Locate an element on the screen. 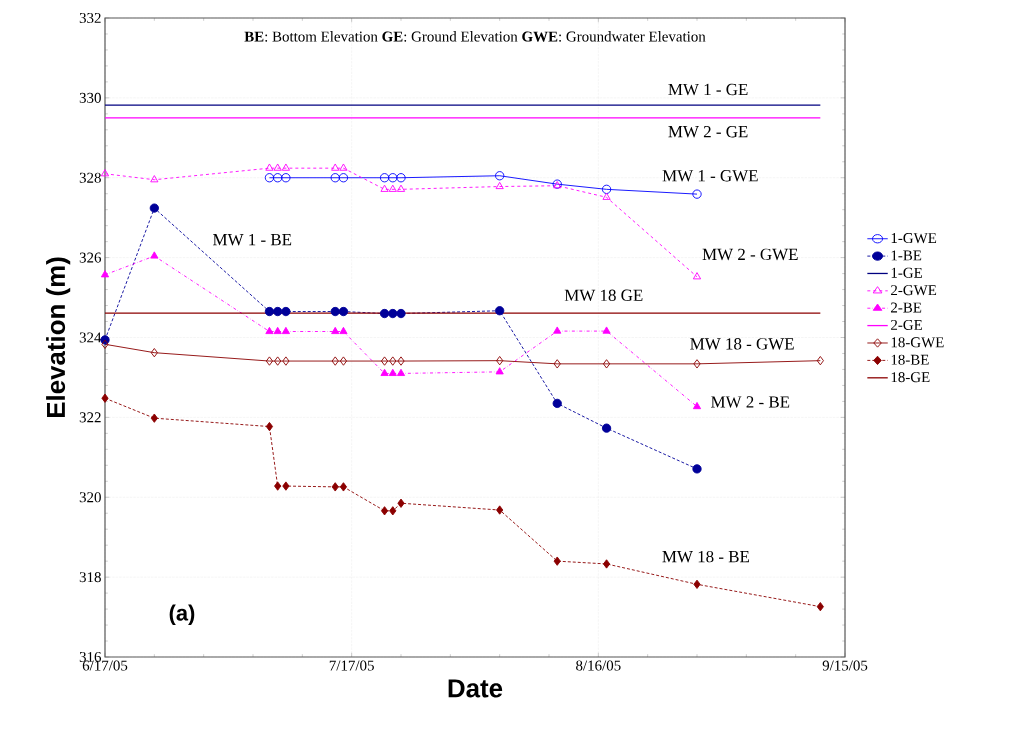 Image resolution: width=1013 pixels, height=745 pixels. y-axis-title: Elevation (m) is located at coordinates (58, 337).